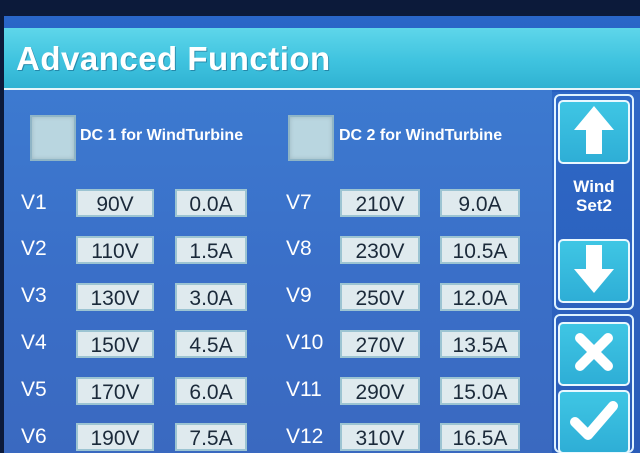 Image resolution: width=640 pixels, height=453 pixels. Describe the element at coordinates (173, 58) in the screenshot. I see `page-title: Advanced Function` at that location.